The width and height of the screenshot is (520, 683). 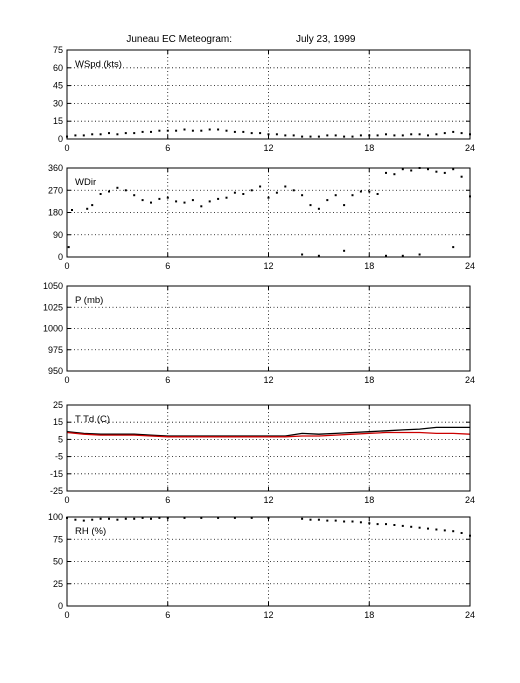 What do you see at coordinates (55, 350) in the screenshot?
I see `y-tick-label: 975` at bounding box center [55, 350].